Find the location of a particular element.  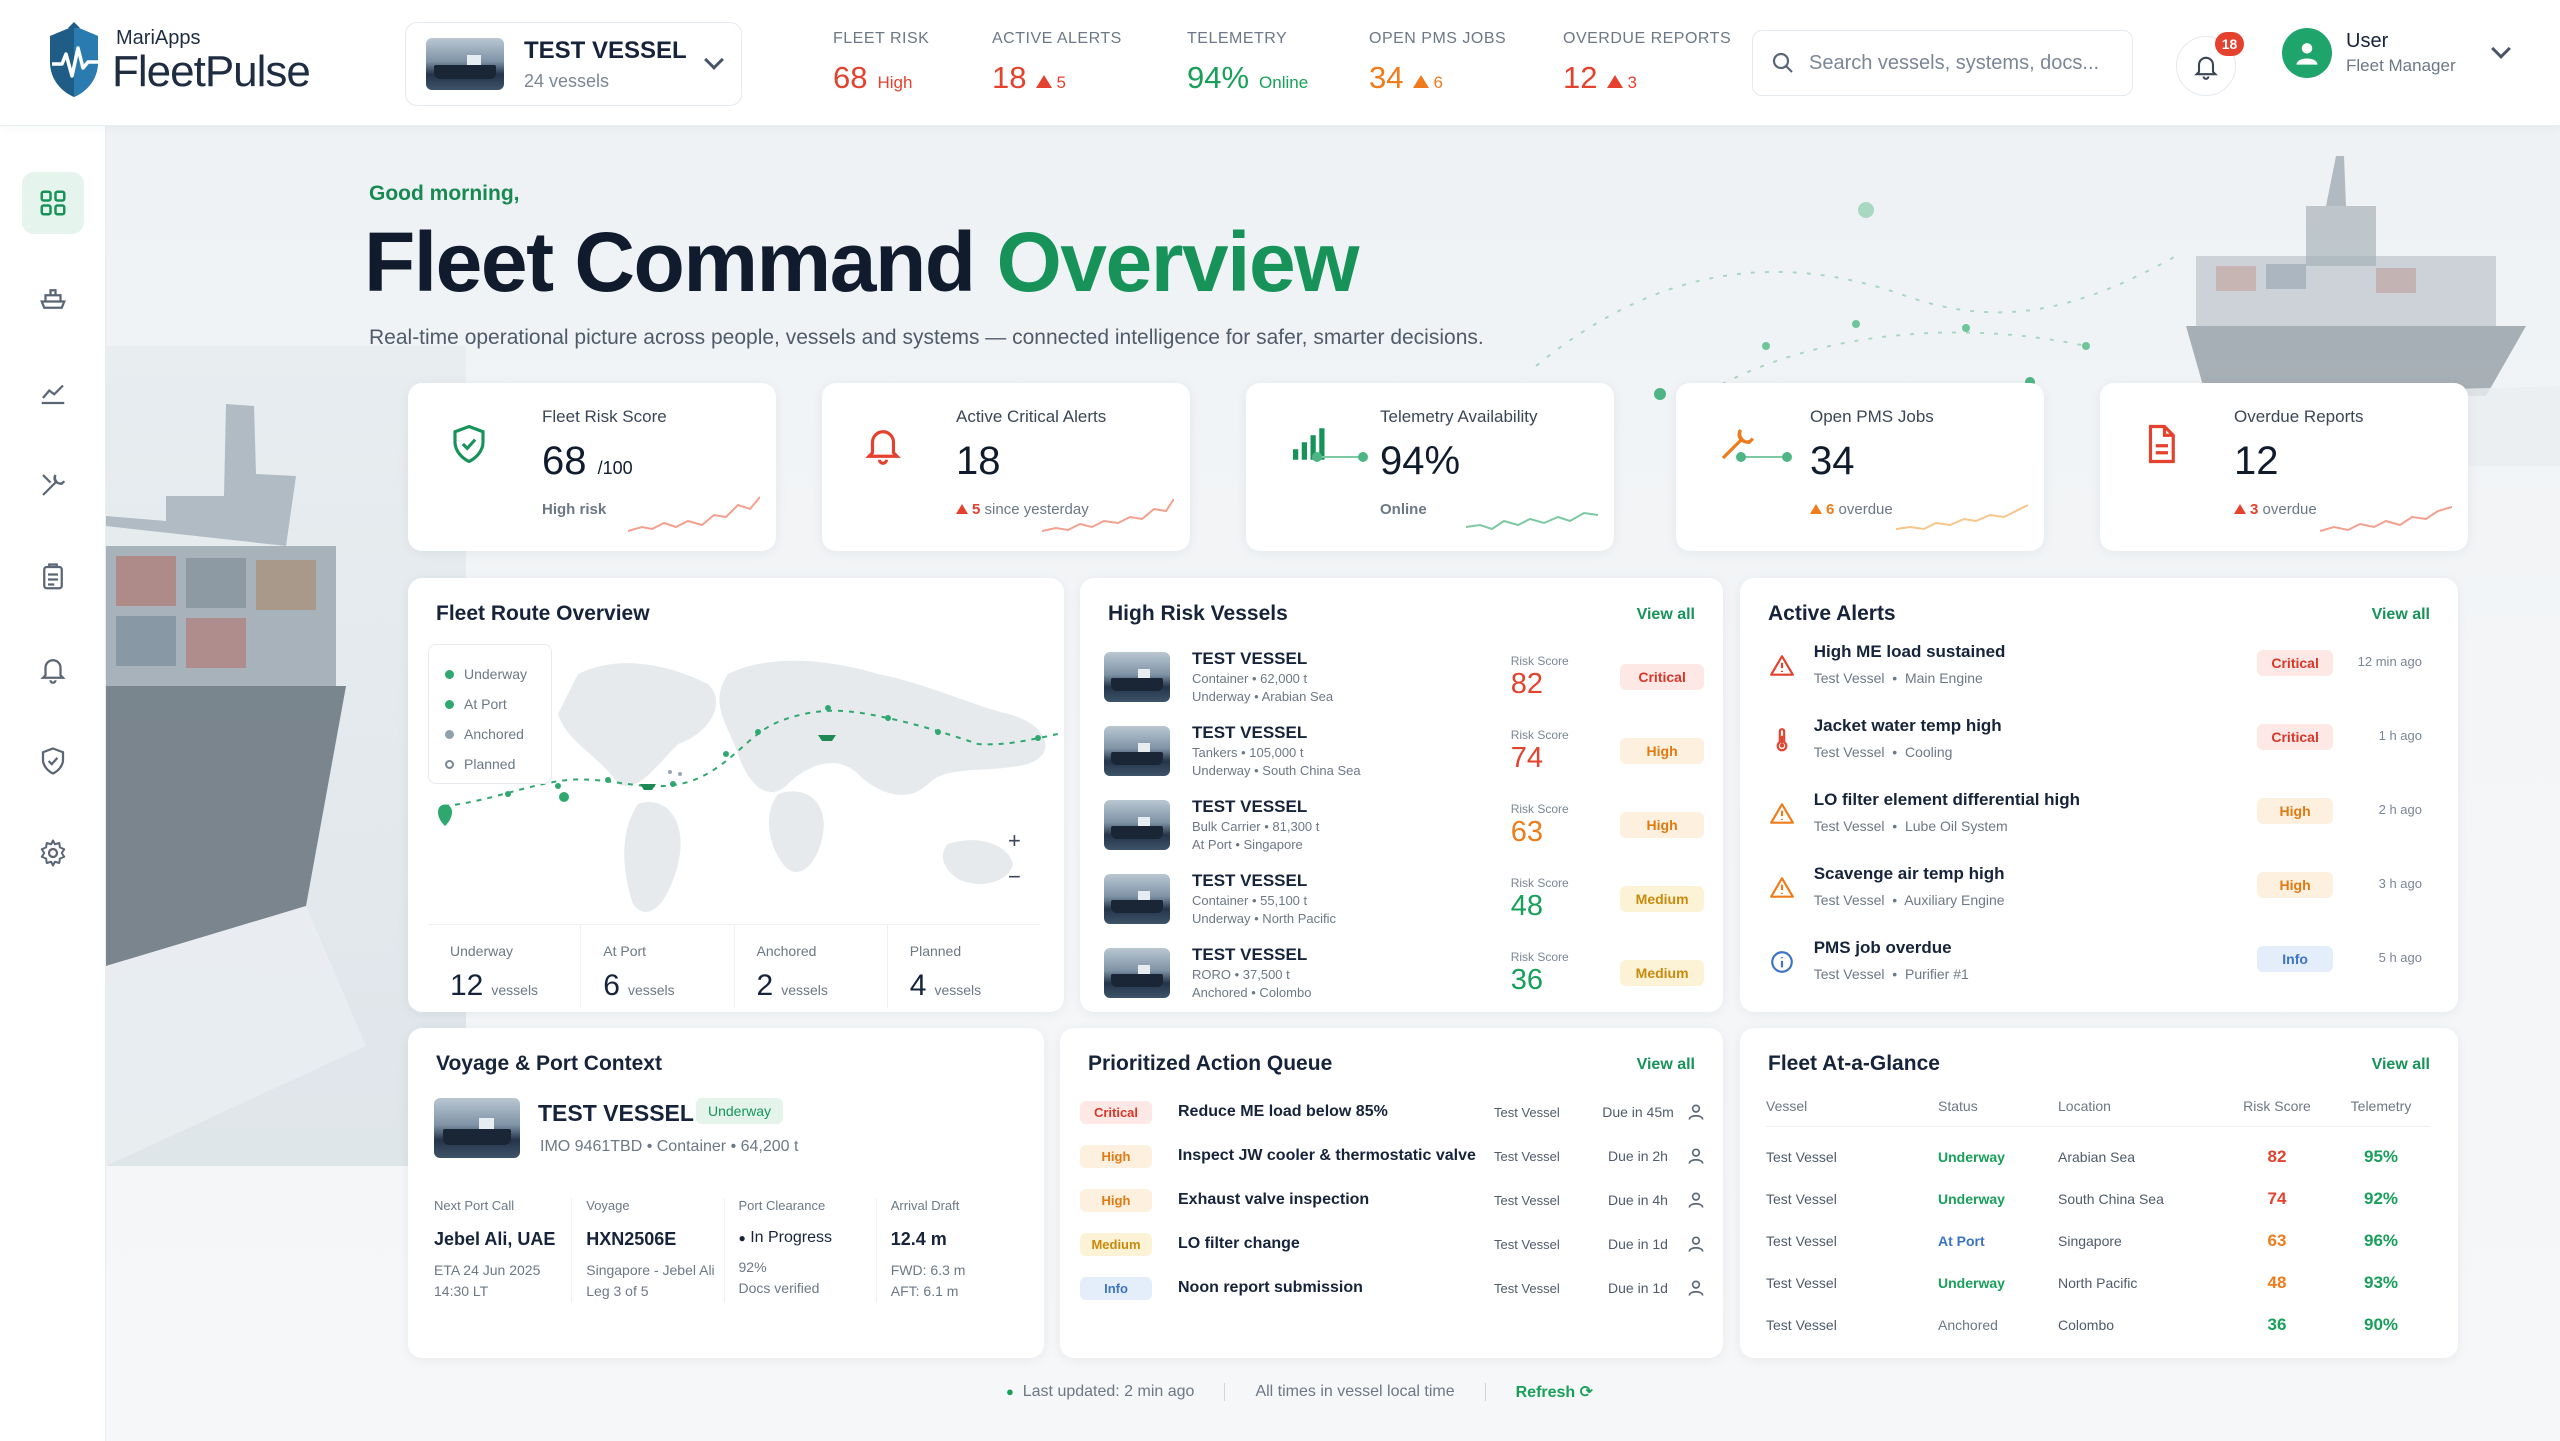

user-name: User is located at coordinates (2367, 41).